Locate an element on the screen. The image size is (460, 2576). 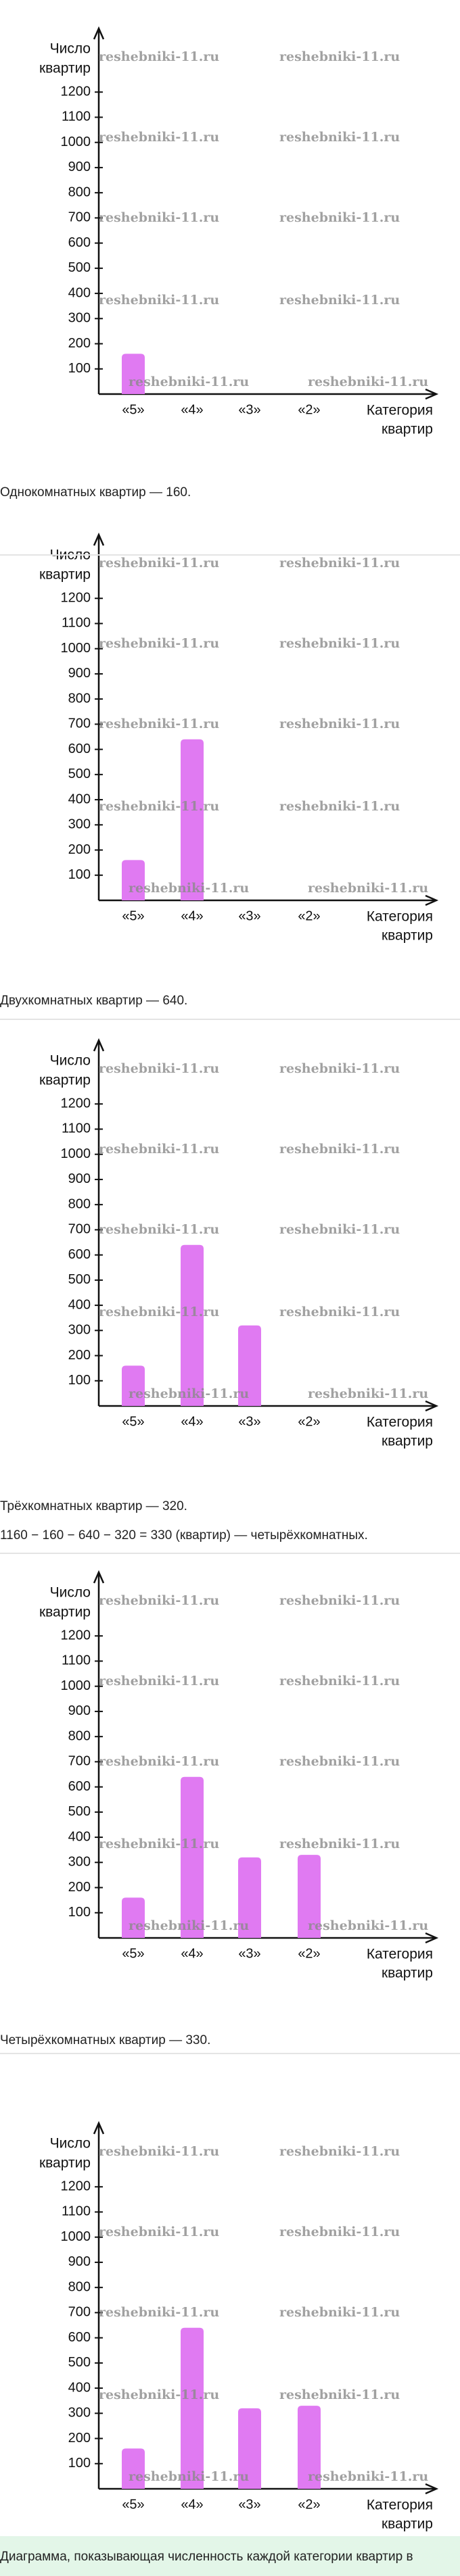
separator is located at coordinates (230, 555).